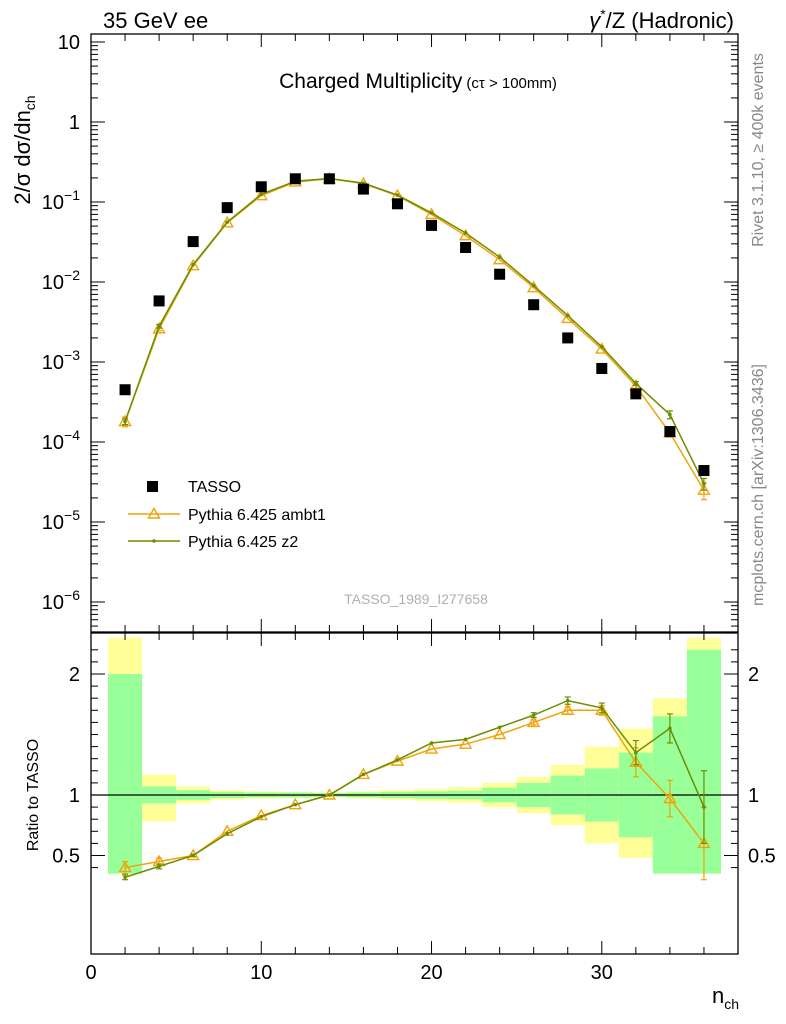  I want to click on legend-marker-data, so click(152, 486).